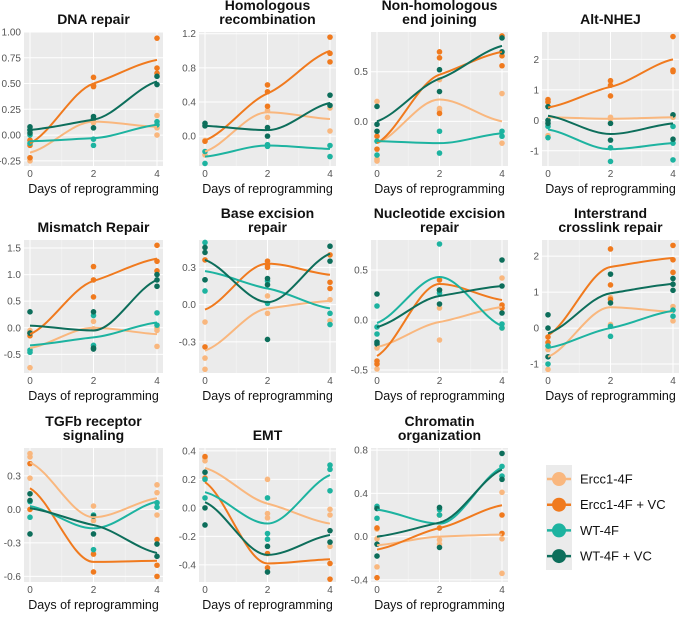 This screenshot has width=685, height=623. What do you see at coordinates (536, 329) in the screenshot?
I see `y-tick-label: 0` at bounding box center [536, 329].